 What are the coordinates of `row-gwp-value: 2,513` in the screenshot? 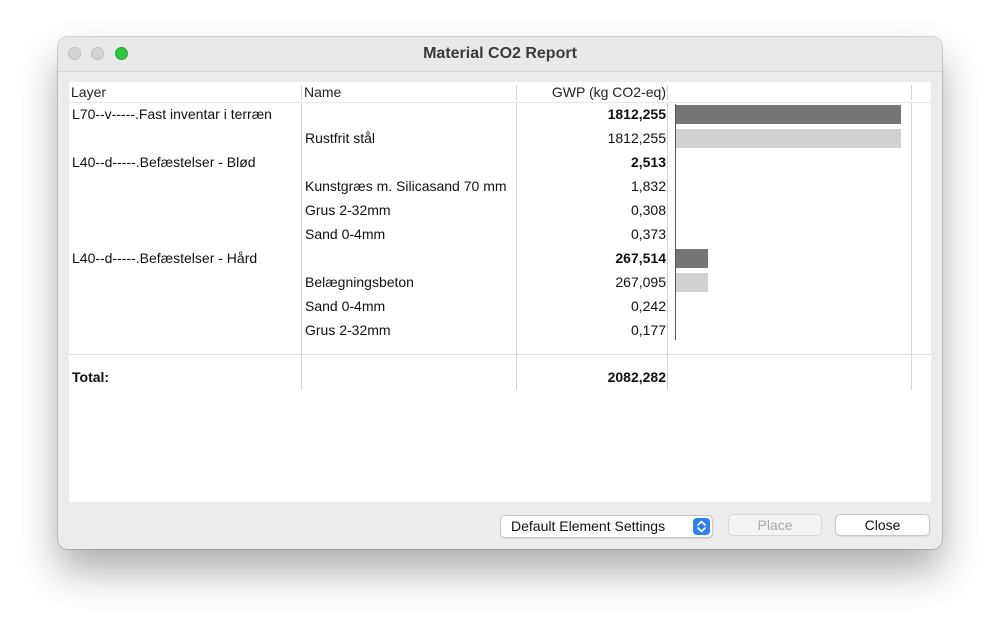 It's located at (648, 162).